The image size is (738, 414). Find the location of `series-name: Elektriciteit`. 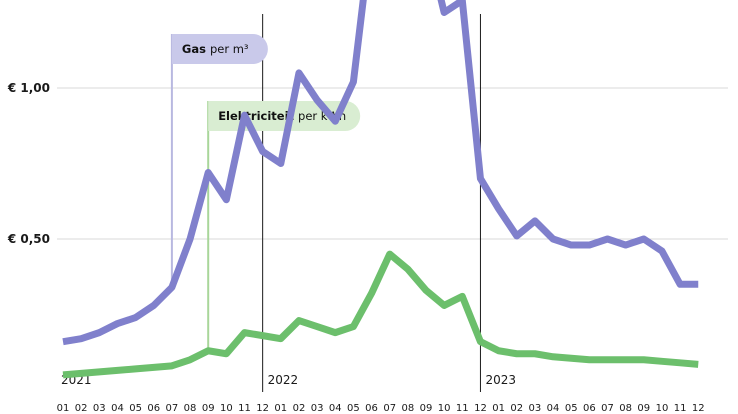

series-name: Elektriciteit is located at coordinates (256, 116).